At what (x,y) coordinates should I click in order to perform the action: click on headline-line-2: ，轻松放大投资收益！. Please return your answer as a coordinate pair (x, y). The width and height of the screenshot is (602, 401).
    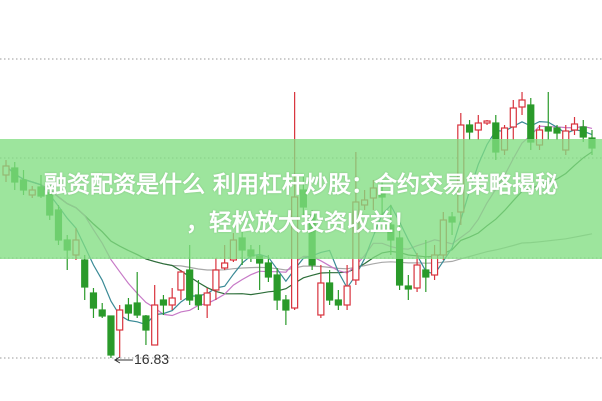
    Looking at the image, I should click on (301, 223).